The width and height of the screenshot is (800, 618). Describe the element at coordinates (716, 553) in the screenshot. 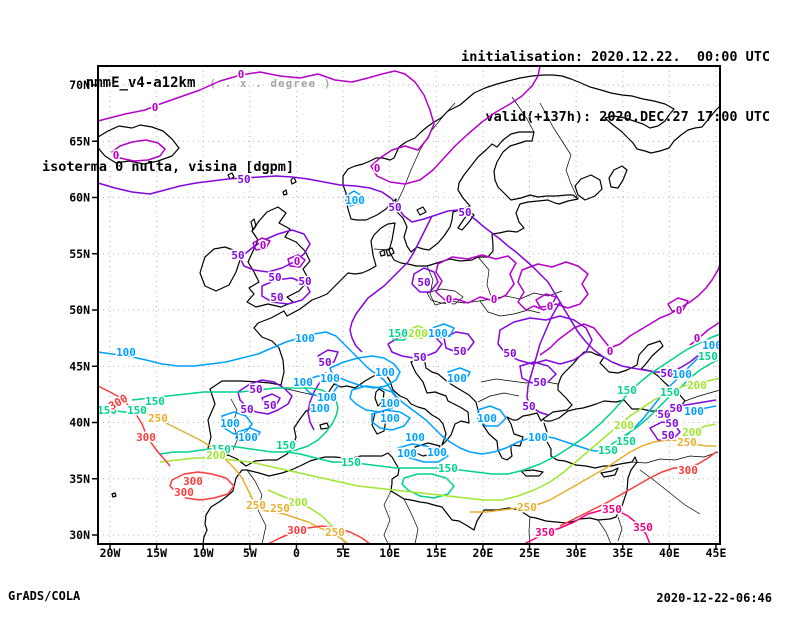

I see `x-tick-label: 45E` at that location.